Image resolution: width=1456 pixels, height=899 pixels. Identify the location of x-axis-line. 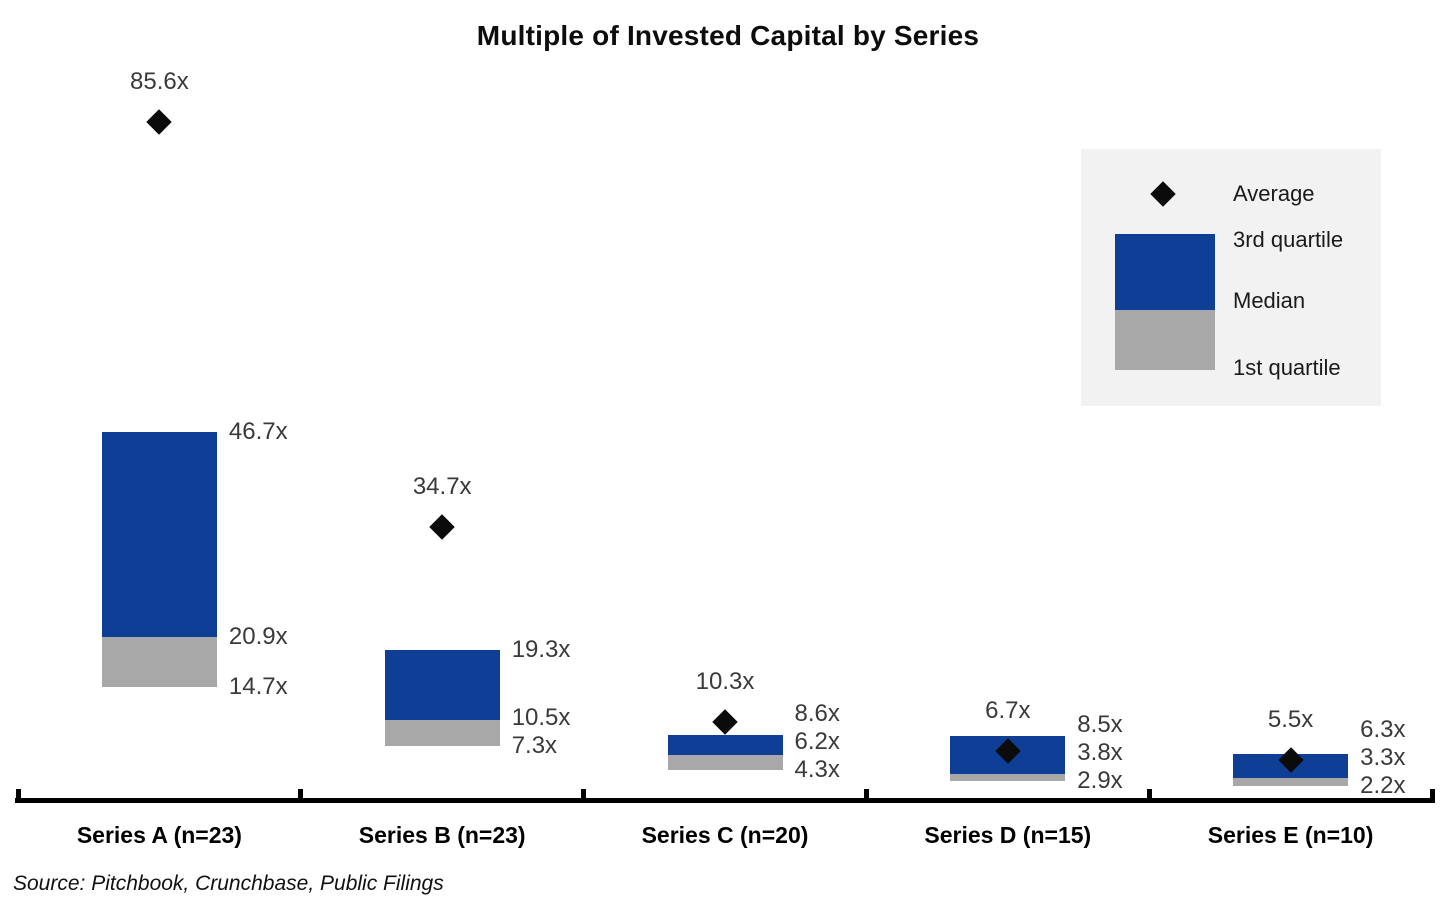
(725, 800).